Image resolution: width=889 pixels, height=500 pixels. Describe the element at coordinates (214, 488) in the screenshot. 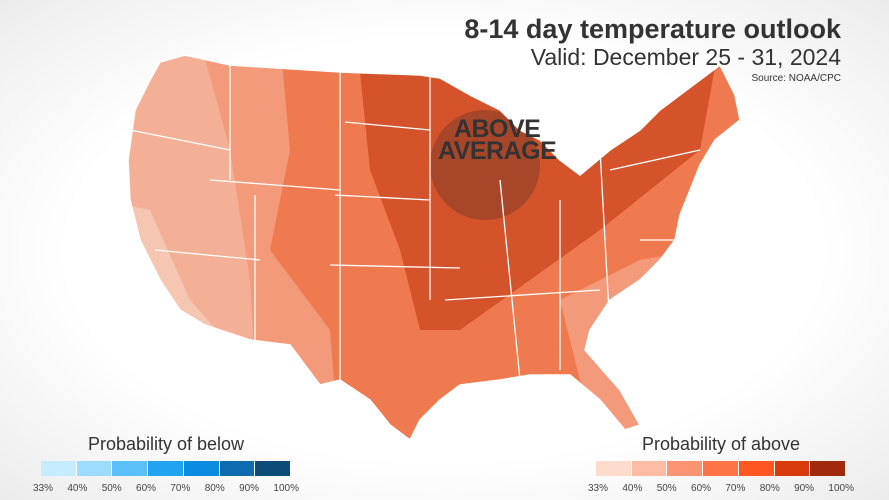

I see `legend-below-tick: 80%` at that location.